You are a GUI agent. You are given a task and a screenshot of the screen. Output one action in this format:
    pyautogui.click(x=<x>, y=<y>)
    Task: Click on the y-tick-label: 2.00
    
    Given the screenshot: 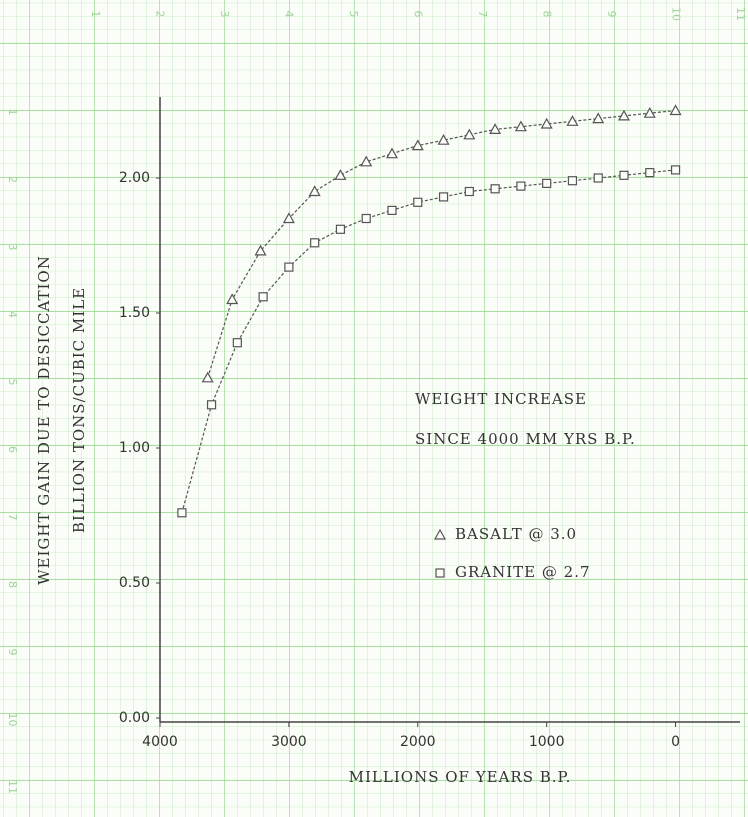 What is the action you would take?
    pyautogui.click(x=134, y=178)
    